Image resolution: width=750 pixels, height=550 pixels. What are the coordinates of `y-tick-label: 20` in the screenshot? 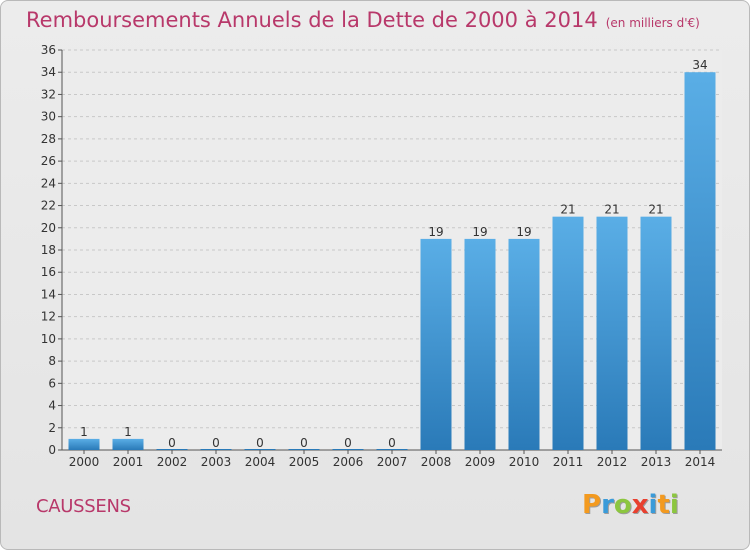 It's located at (48, 228).